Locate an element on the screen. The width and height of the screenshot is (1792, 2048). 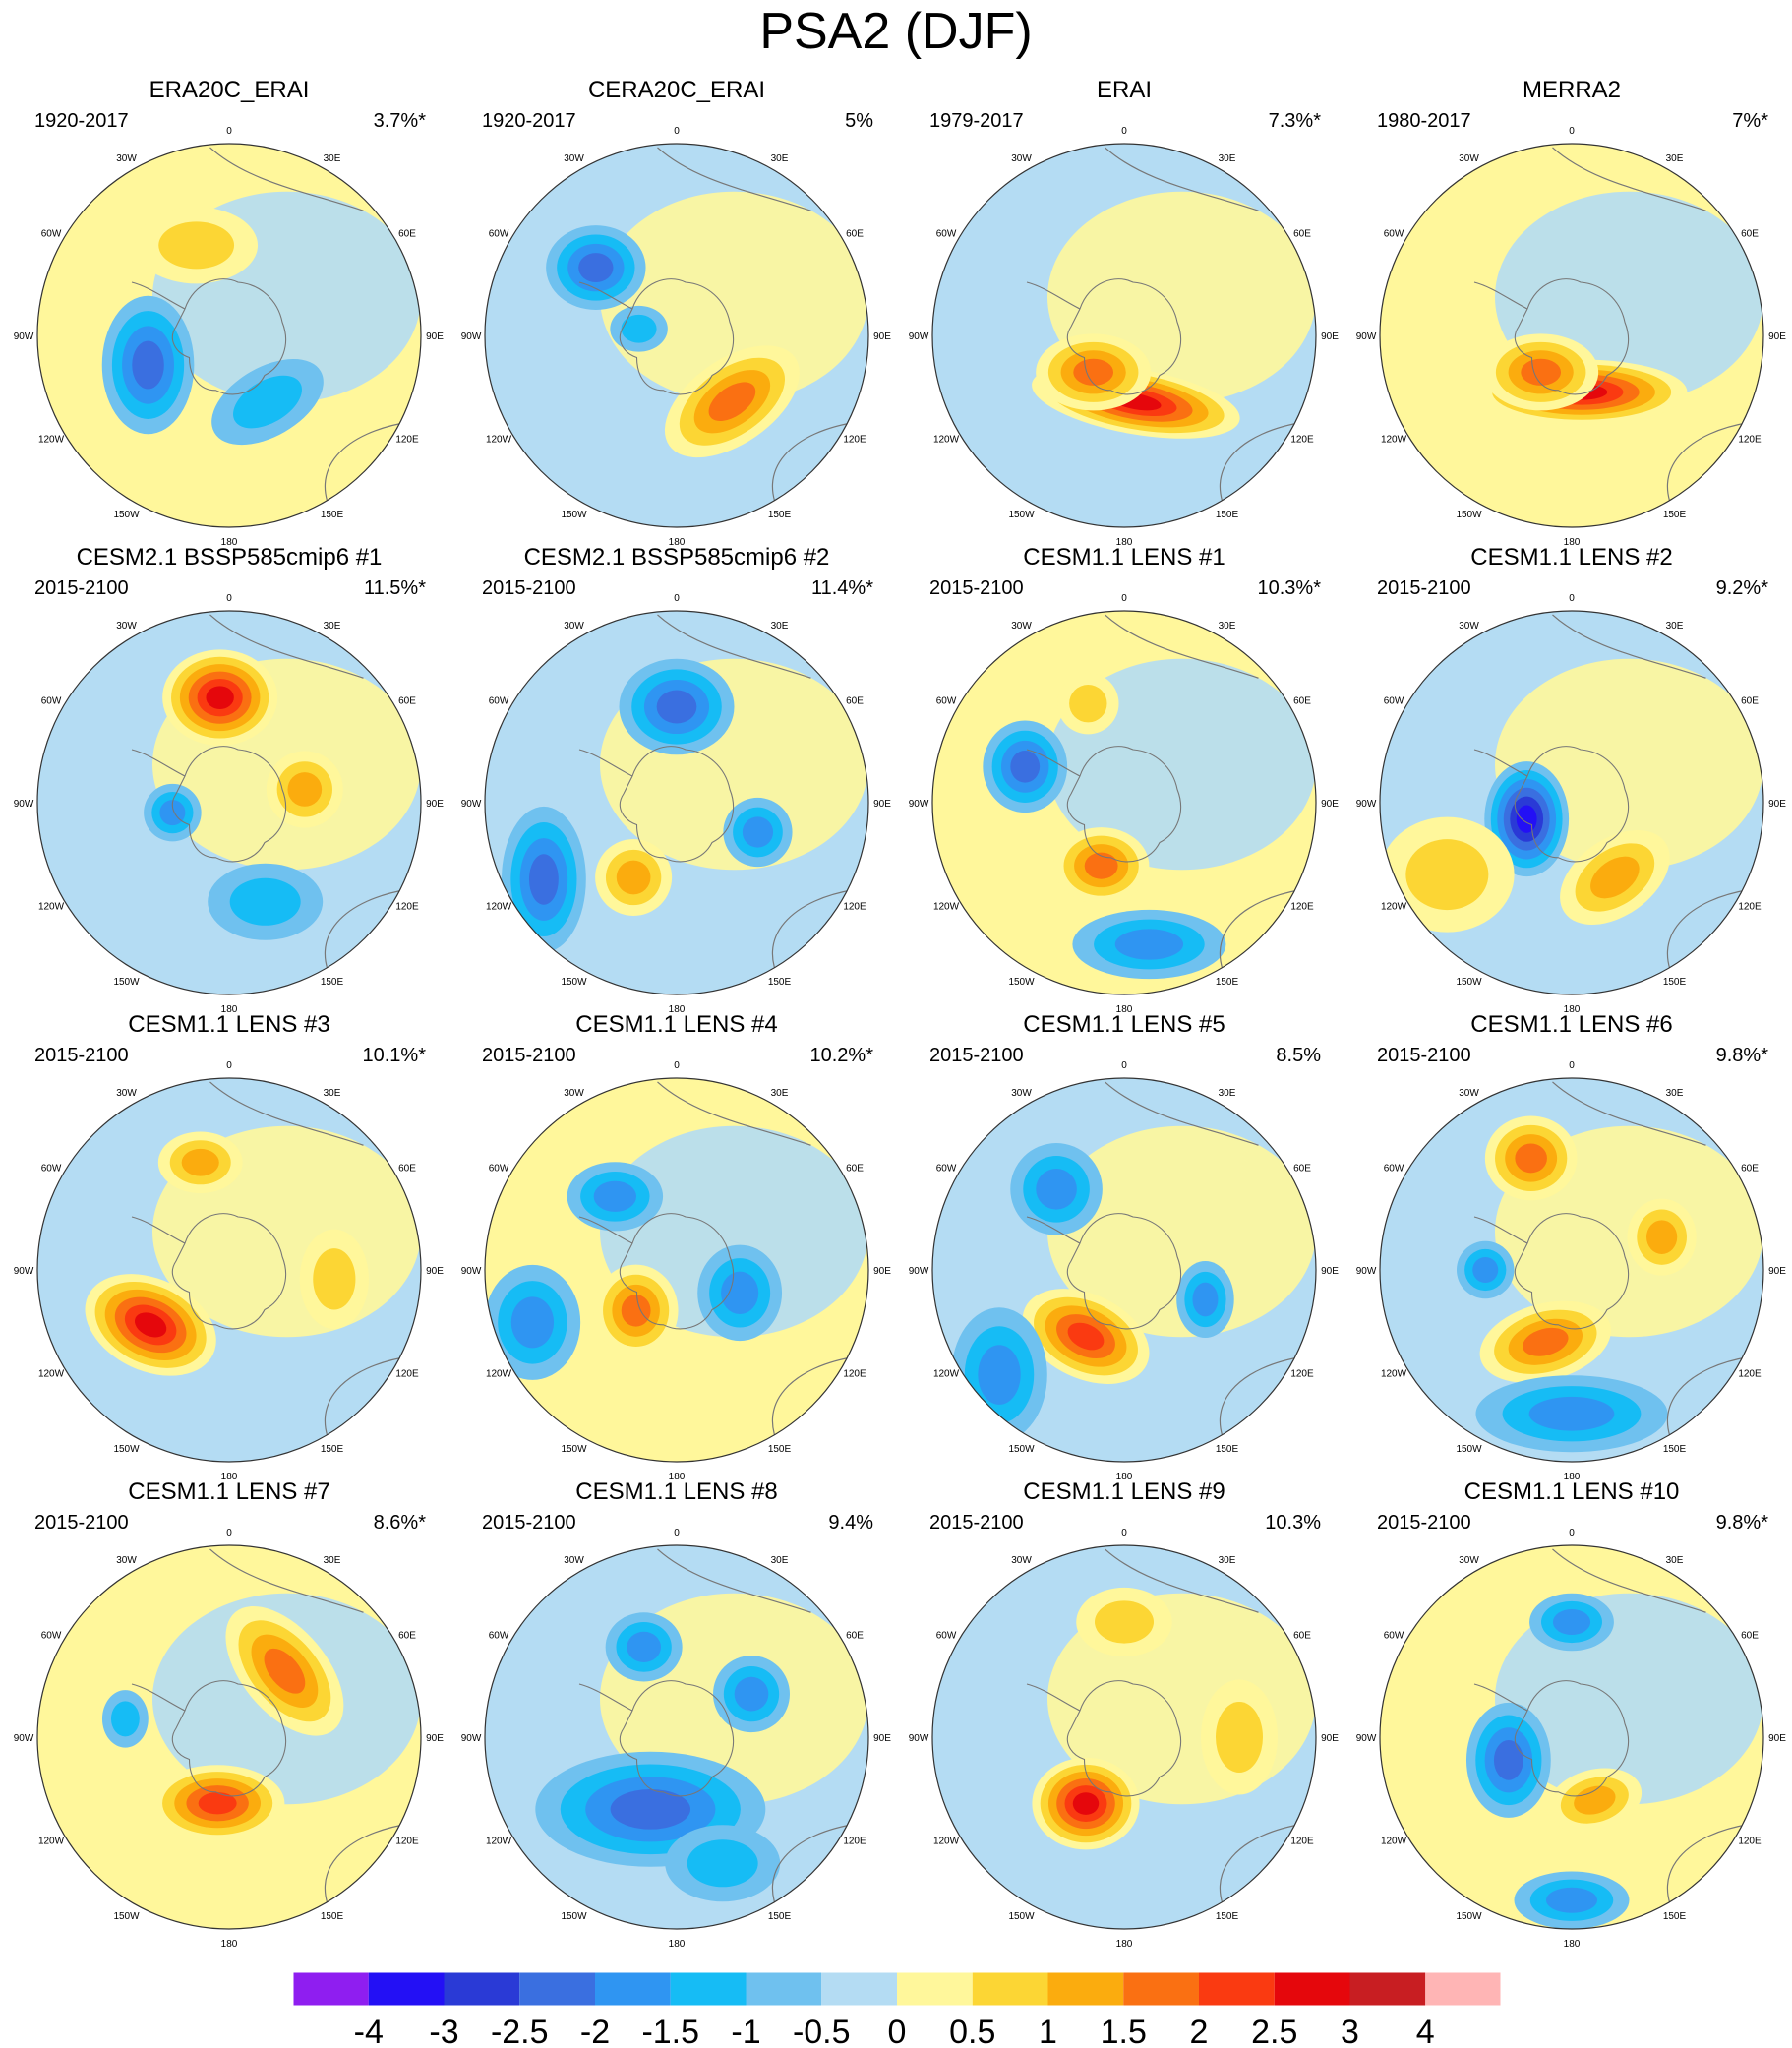
colorbar-label: -0.5 is located at coordinates (822, 2031).